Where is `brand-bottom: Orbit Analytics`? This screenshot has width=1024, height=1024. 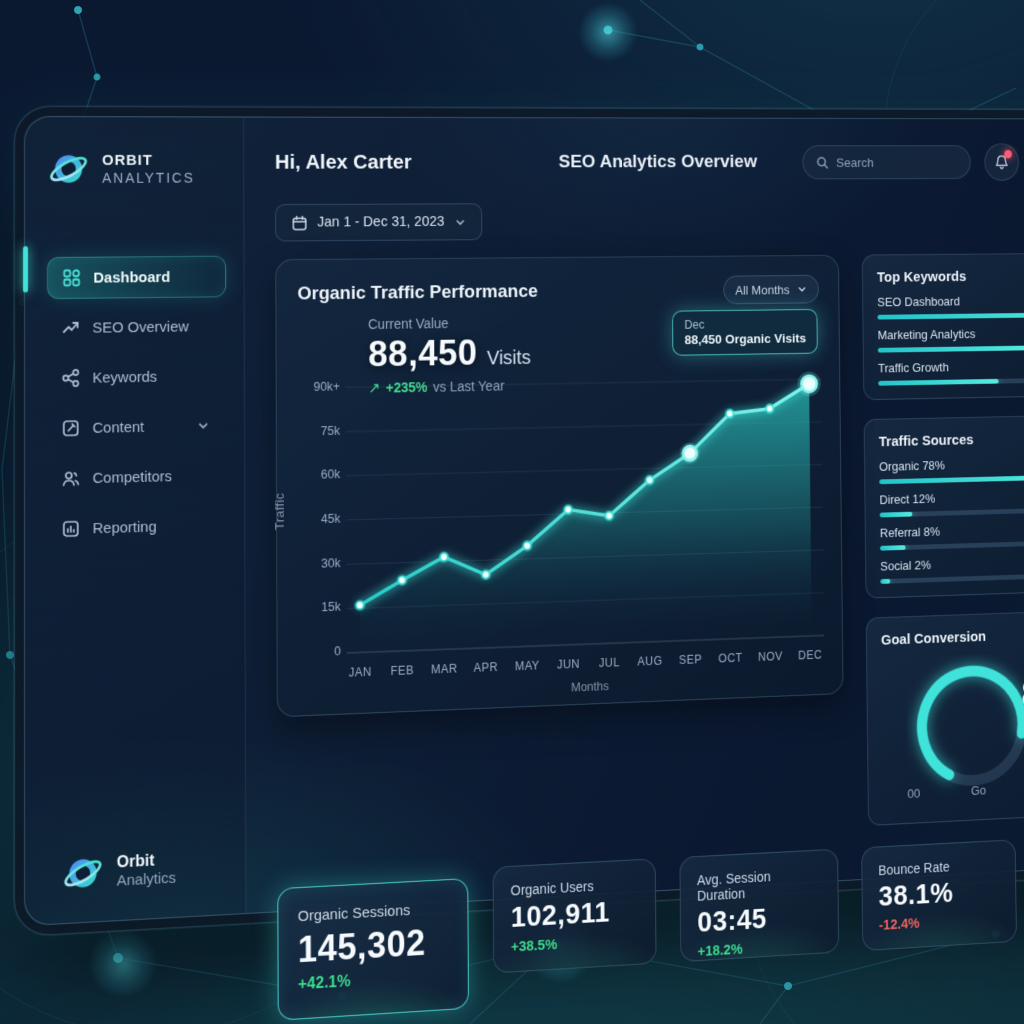 brand-bottom: Orbit Analytics is located at coordinates (137, 871).